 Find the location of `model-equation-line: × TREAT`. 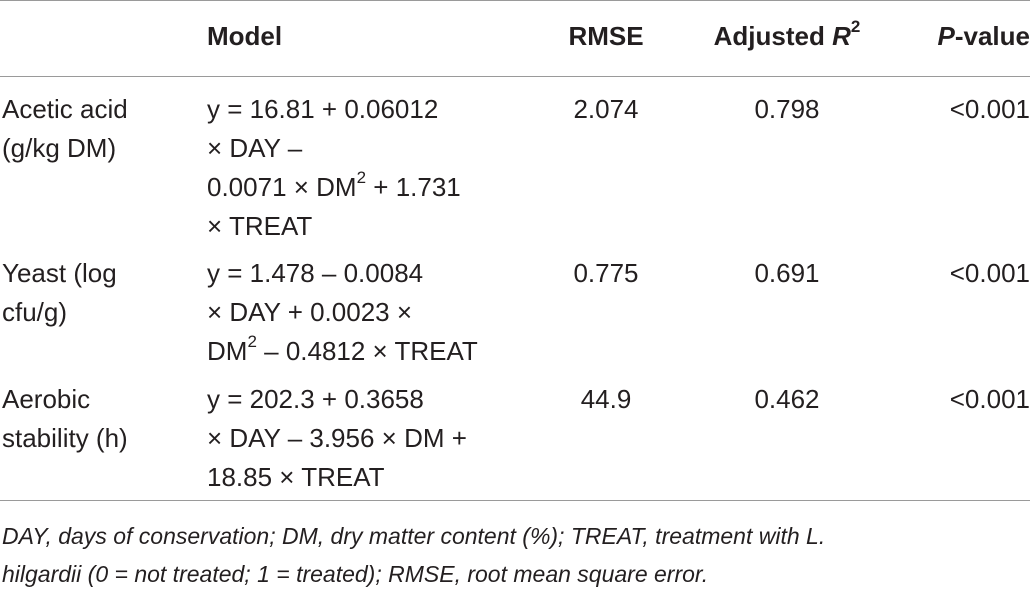

model-equation-line: × TREAT is located at coordinates (260, 226).